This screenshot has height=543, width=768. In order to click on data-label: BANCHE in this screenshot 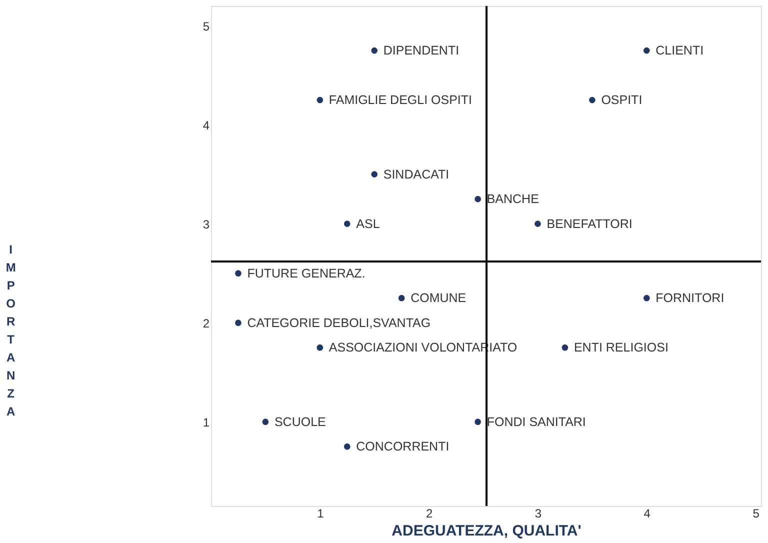, I will do `click(512, 199)`.